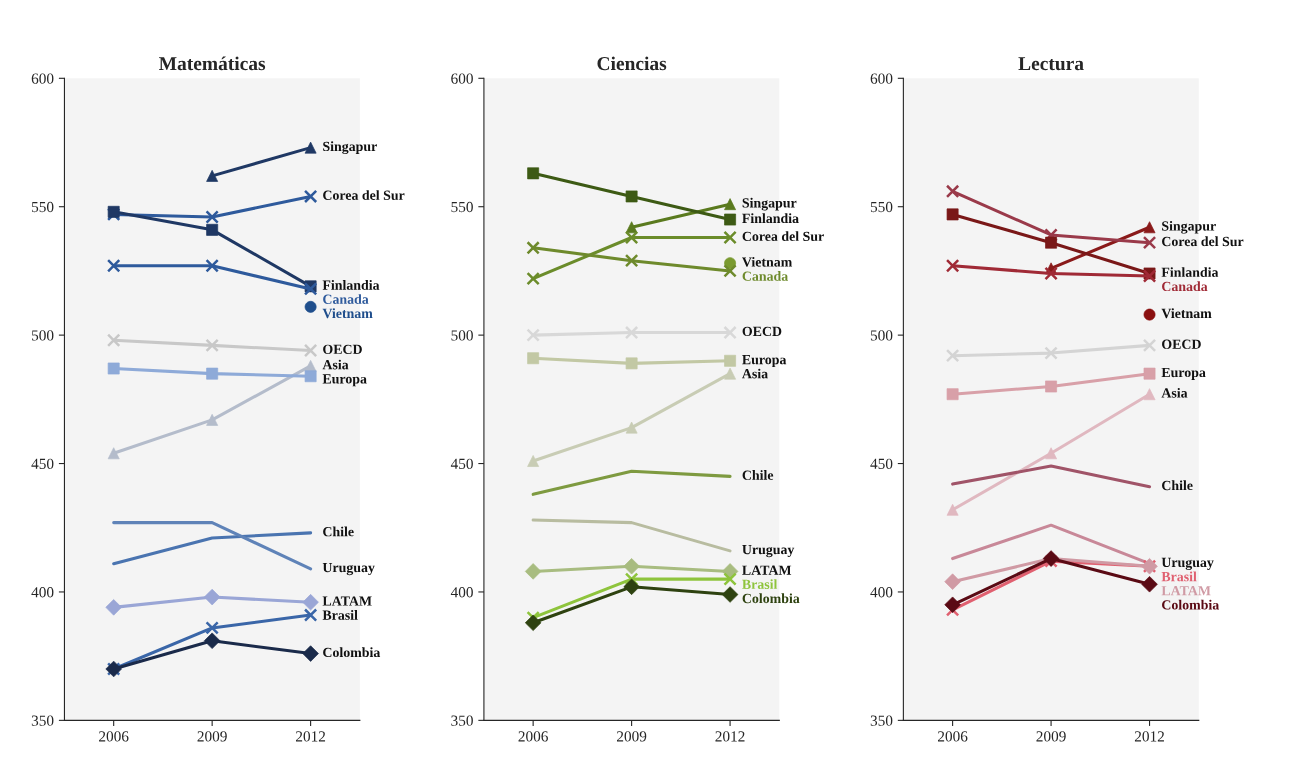 The width and height of the screenshot is (1289, 783). Describe the element at coordinates (212, 63) in the screenshot. I see `chart-title: Matemáticas` at that location.